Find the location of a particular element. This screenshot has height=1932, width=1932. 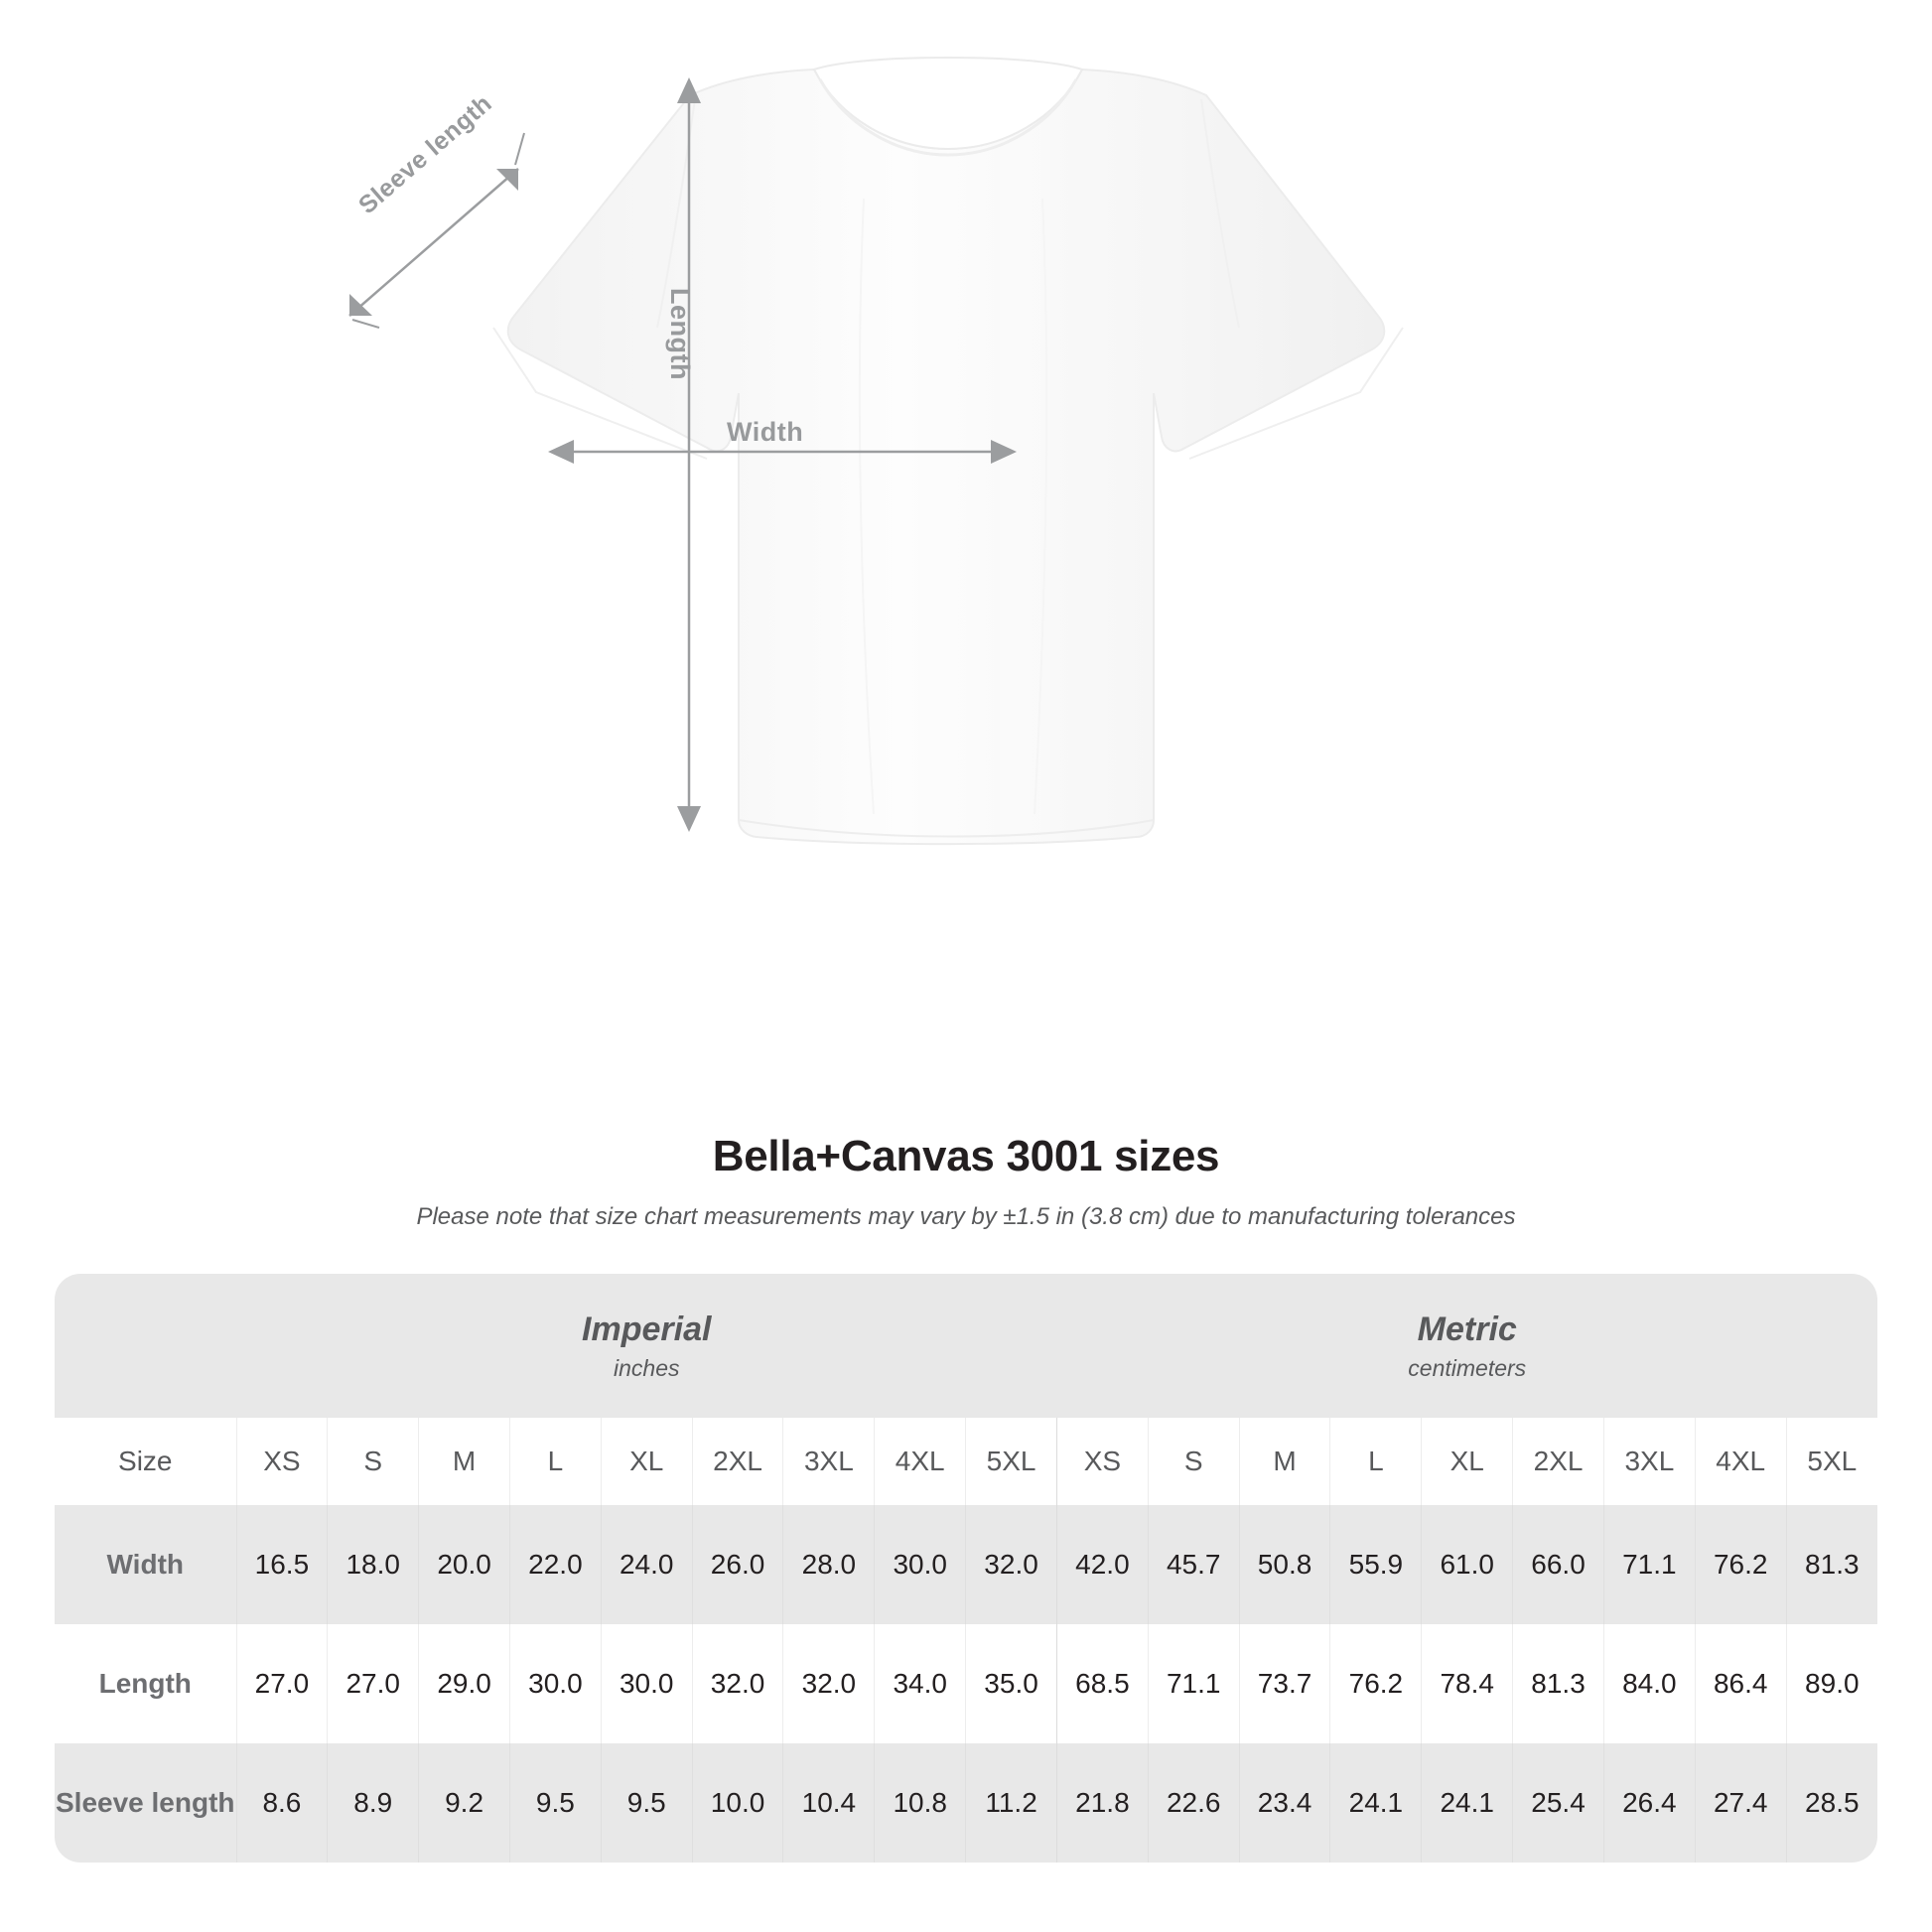

unit-group-name: Metric is located at coordinates (1467, 1329).